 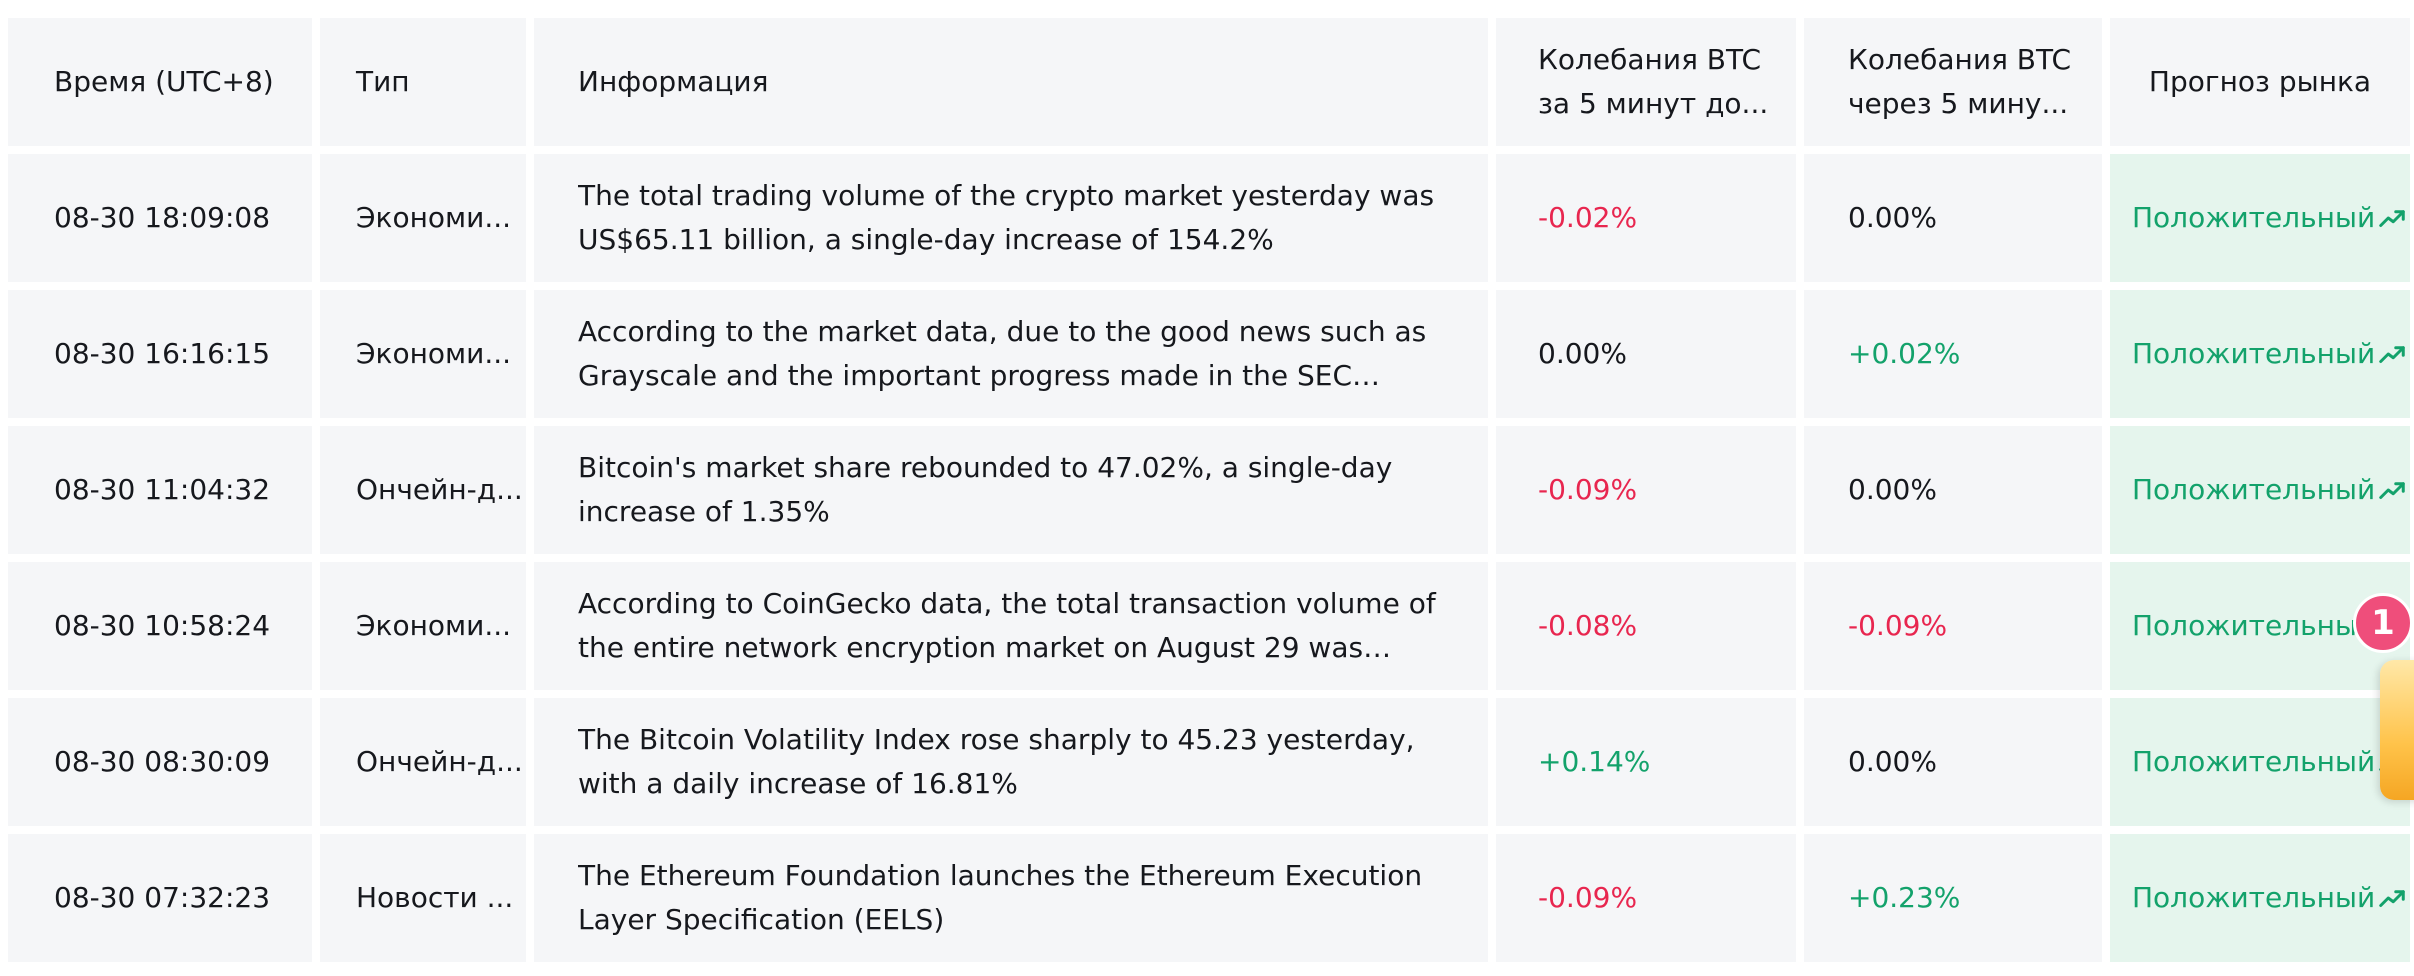 I want to click on row-btc-before: -0.02%, so click(x=1646, y=218).